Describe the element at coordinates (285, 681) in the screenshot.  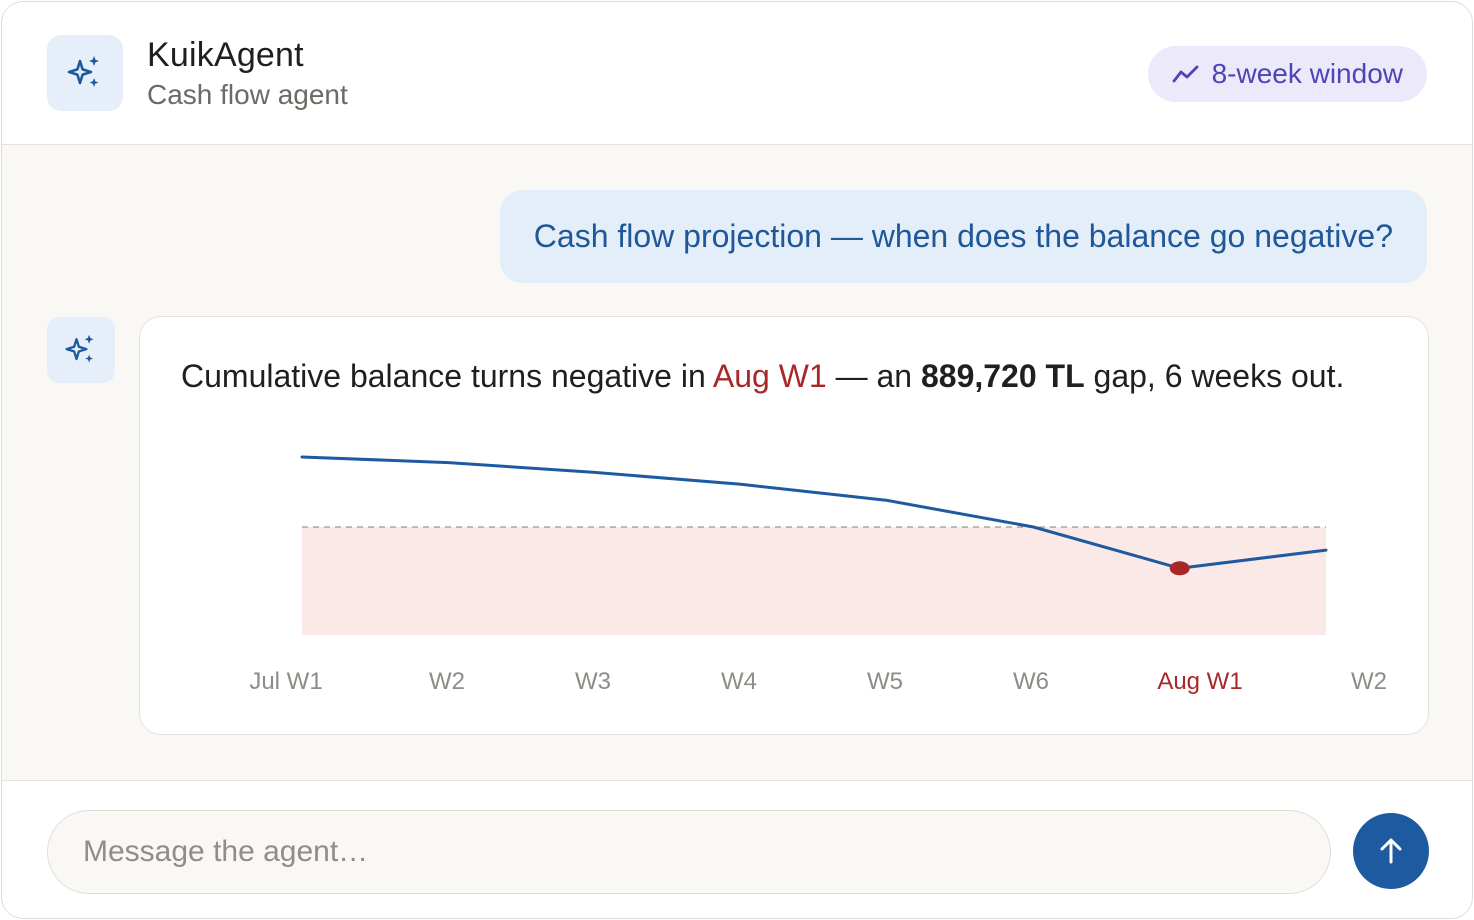
I see `x-tick-label: Jul W1` at that location.